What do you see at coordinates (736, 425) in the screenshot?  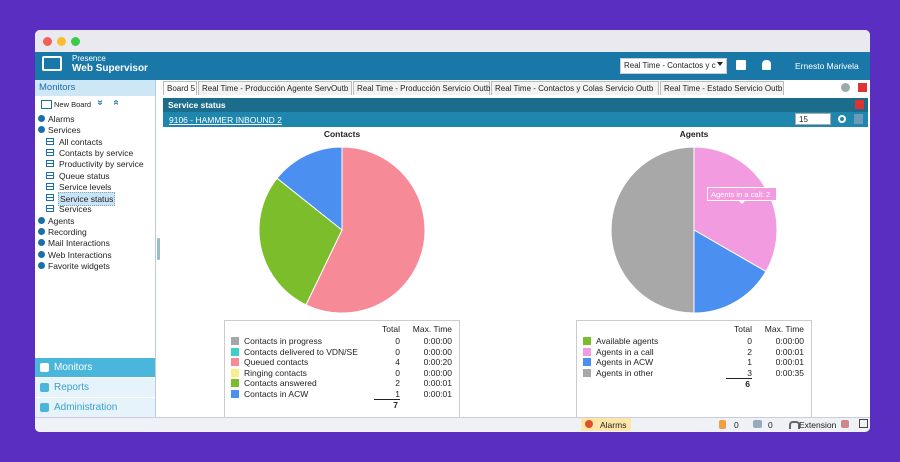 I see `hand-count: 0` at bounding box center [736, 425].